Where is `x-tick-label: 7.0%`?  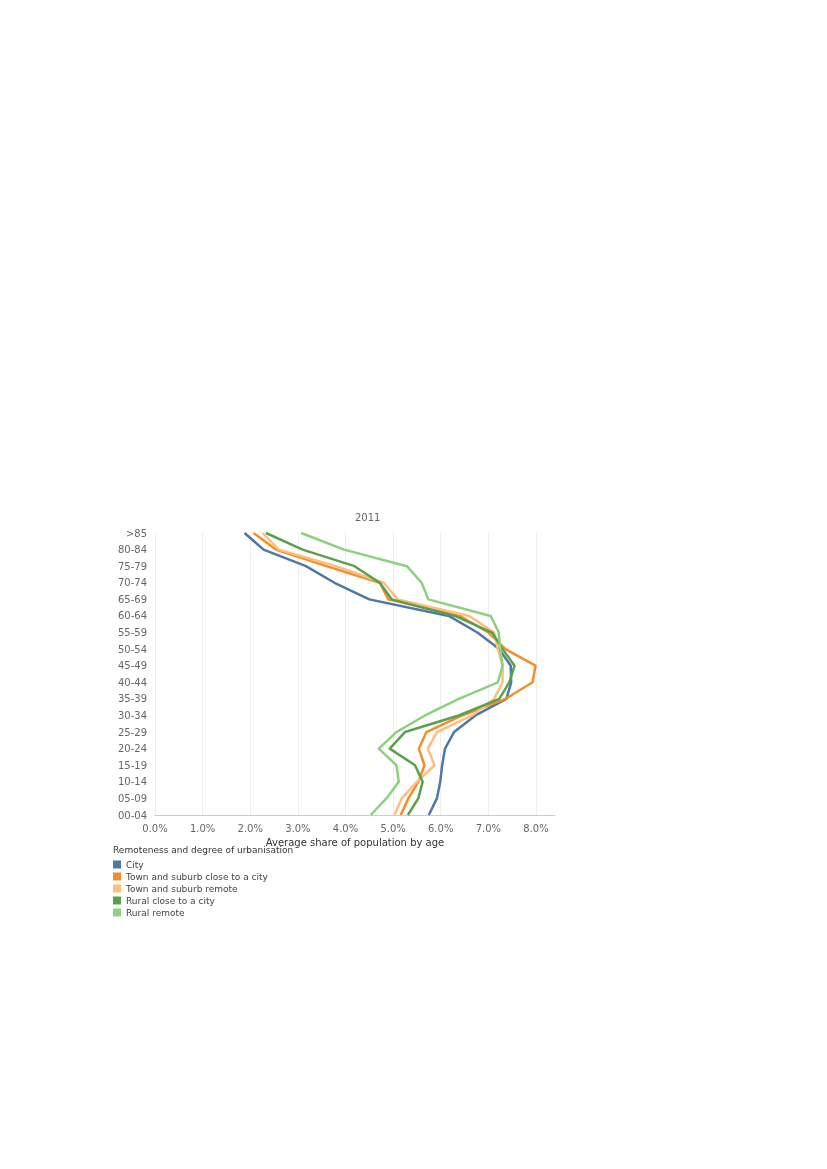
x-tick-label: 7.0% is located at coordinates (488, 828).